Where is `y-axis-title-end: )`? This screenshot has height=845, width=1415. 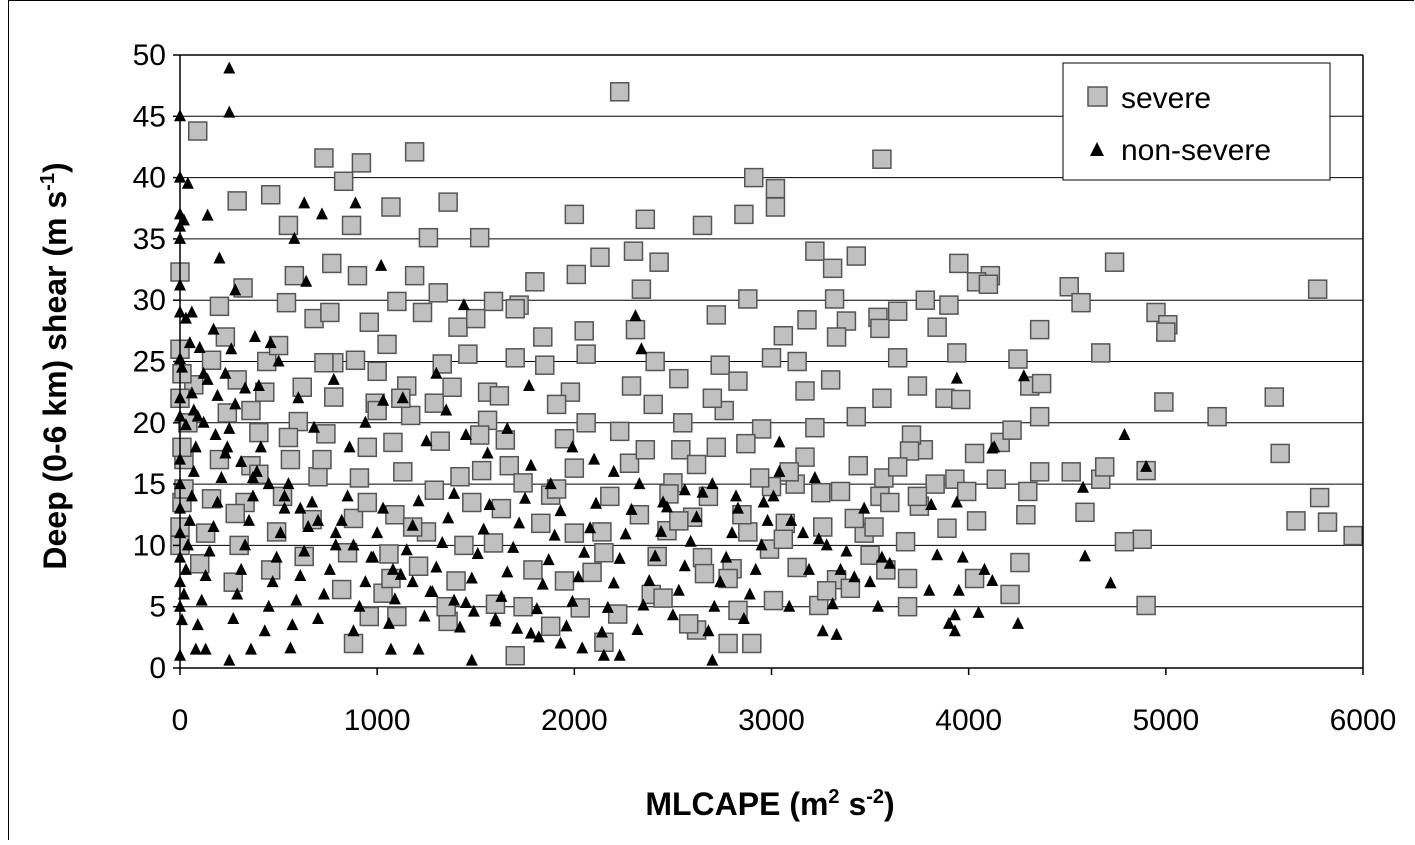 y-axis-title-end: ) is located at coordinates (55, 167).